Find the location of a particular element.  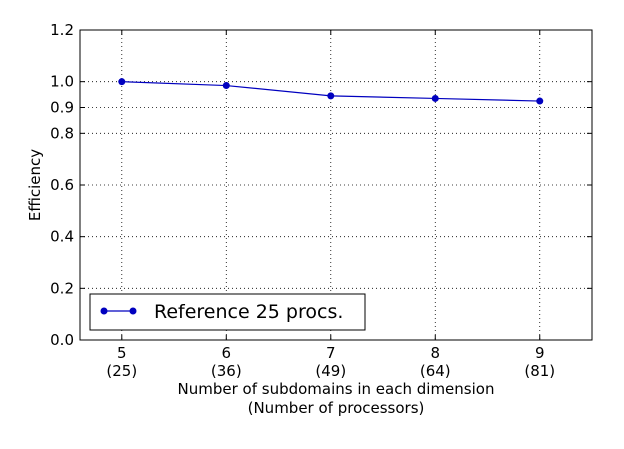

x-axis-label: Number of subdomains in each dimension is located at coordinates (336, 389).